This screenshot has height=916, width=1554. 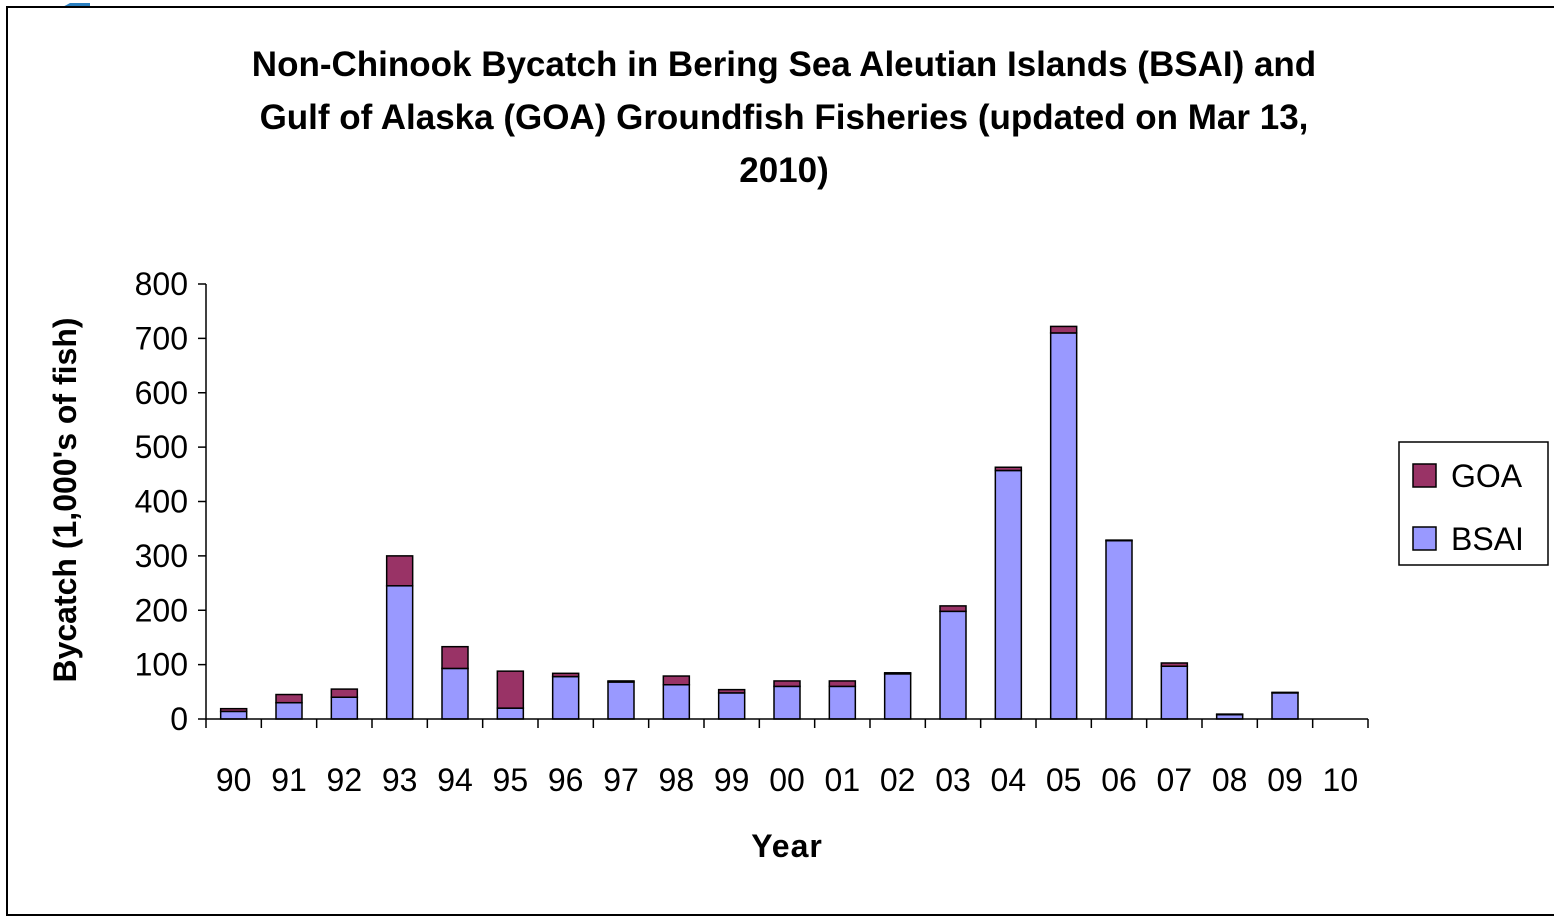 What do you see at coordinates (677, 780) in the screenshot?
I see `x-tick-label: 98` at bounding box center [677, 780].